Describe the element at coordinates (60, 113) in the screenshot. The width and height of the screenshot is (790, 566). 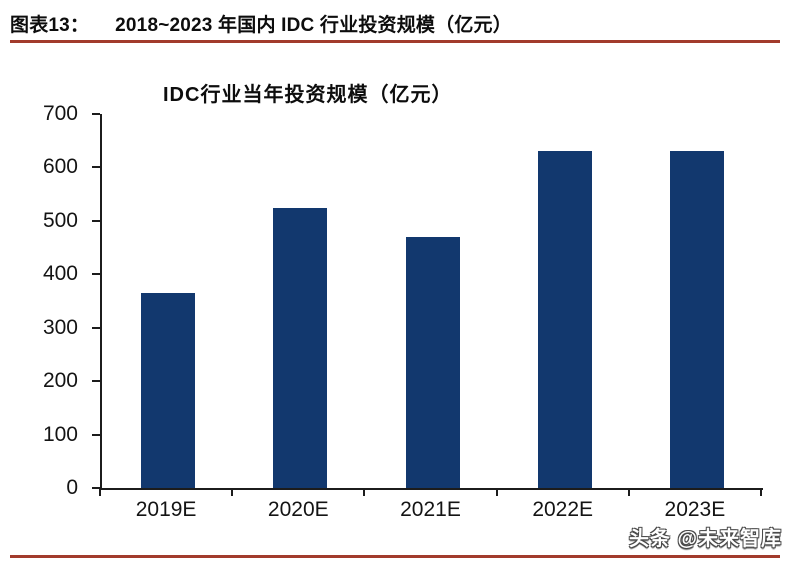
I see `y-tick-label: 700` at that location.